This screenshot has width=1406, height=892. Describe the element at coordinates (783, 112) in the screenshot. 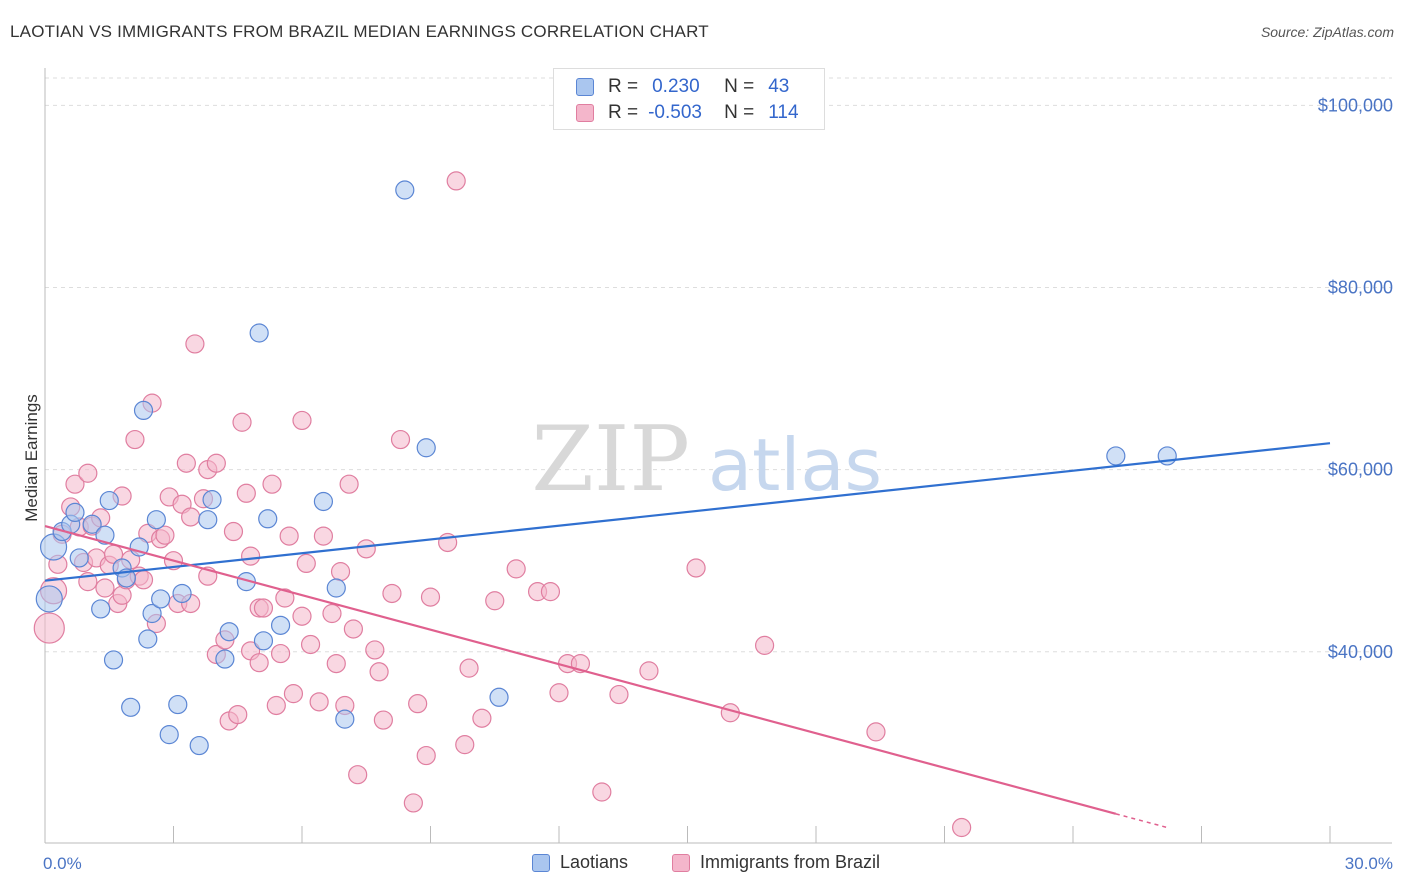

I see `legend-n-value: 114` at that location.